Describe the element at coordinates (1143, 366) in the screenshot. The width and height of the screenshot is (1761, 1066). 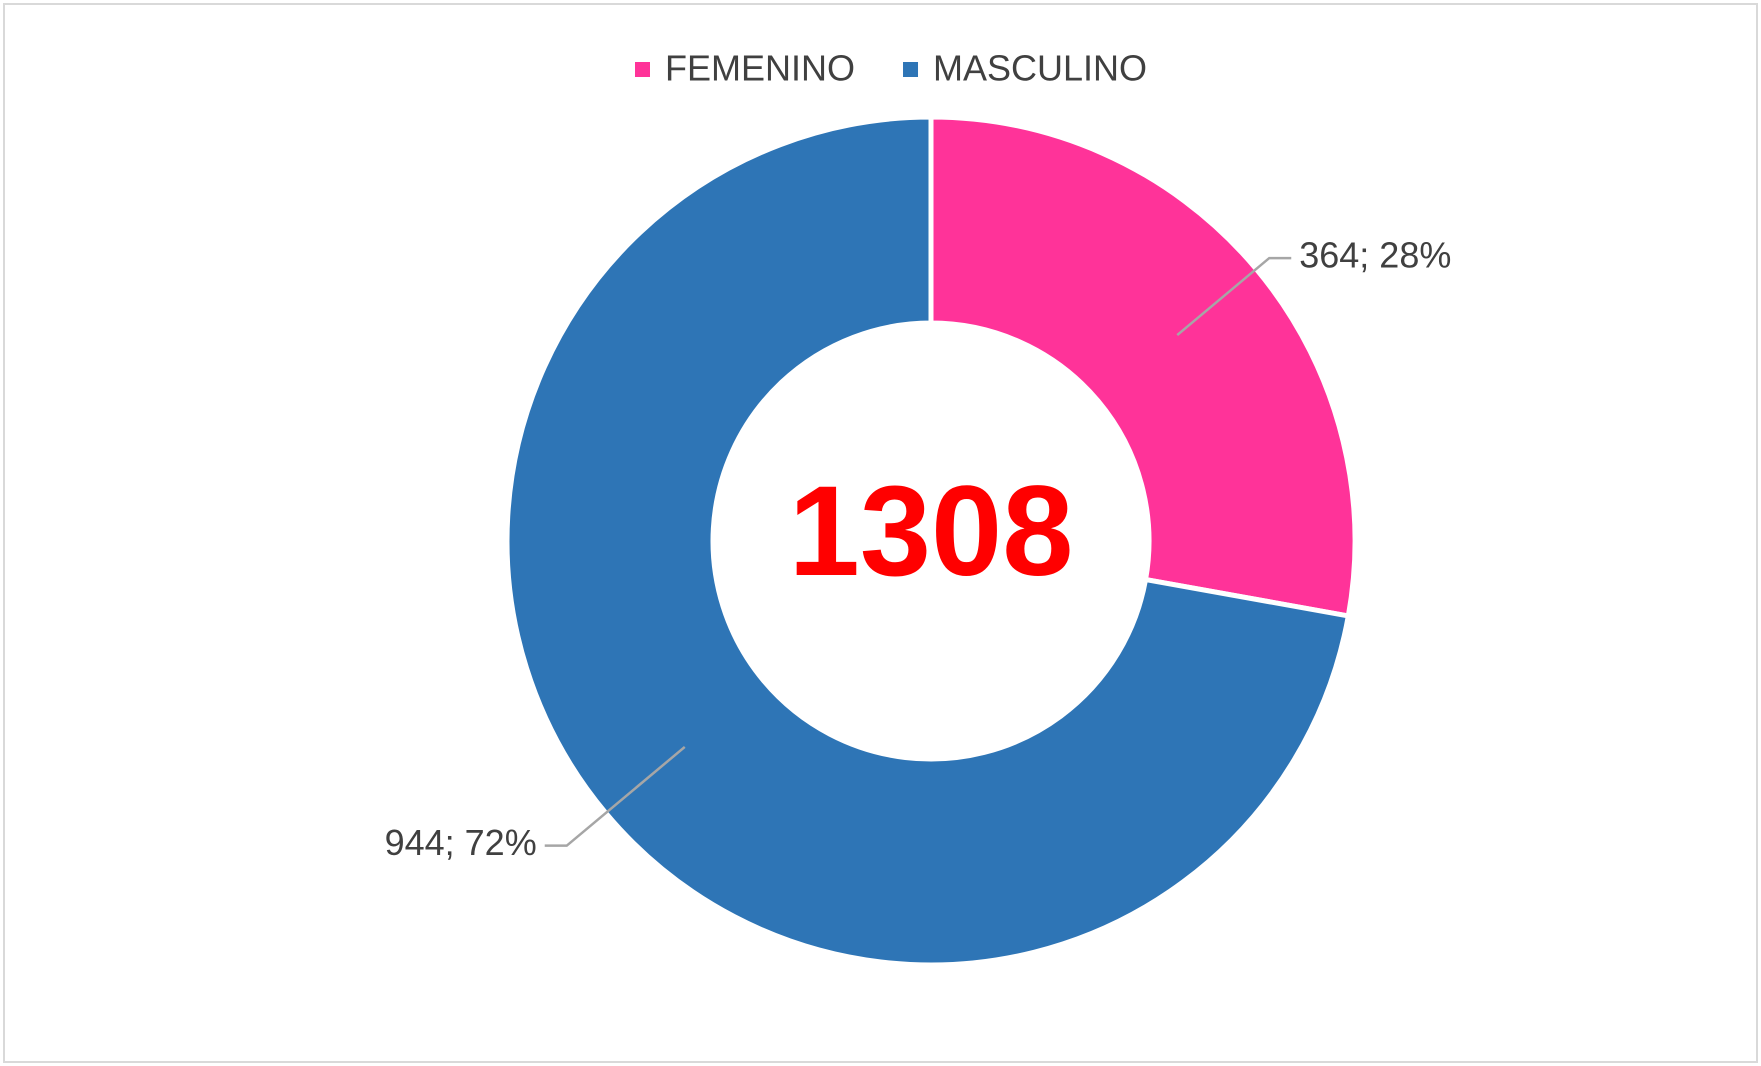
I see `donut-slice` at that location.